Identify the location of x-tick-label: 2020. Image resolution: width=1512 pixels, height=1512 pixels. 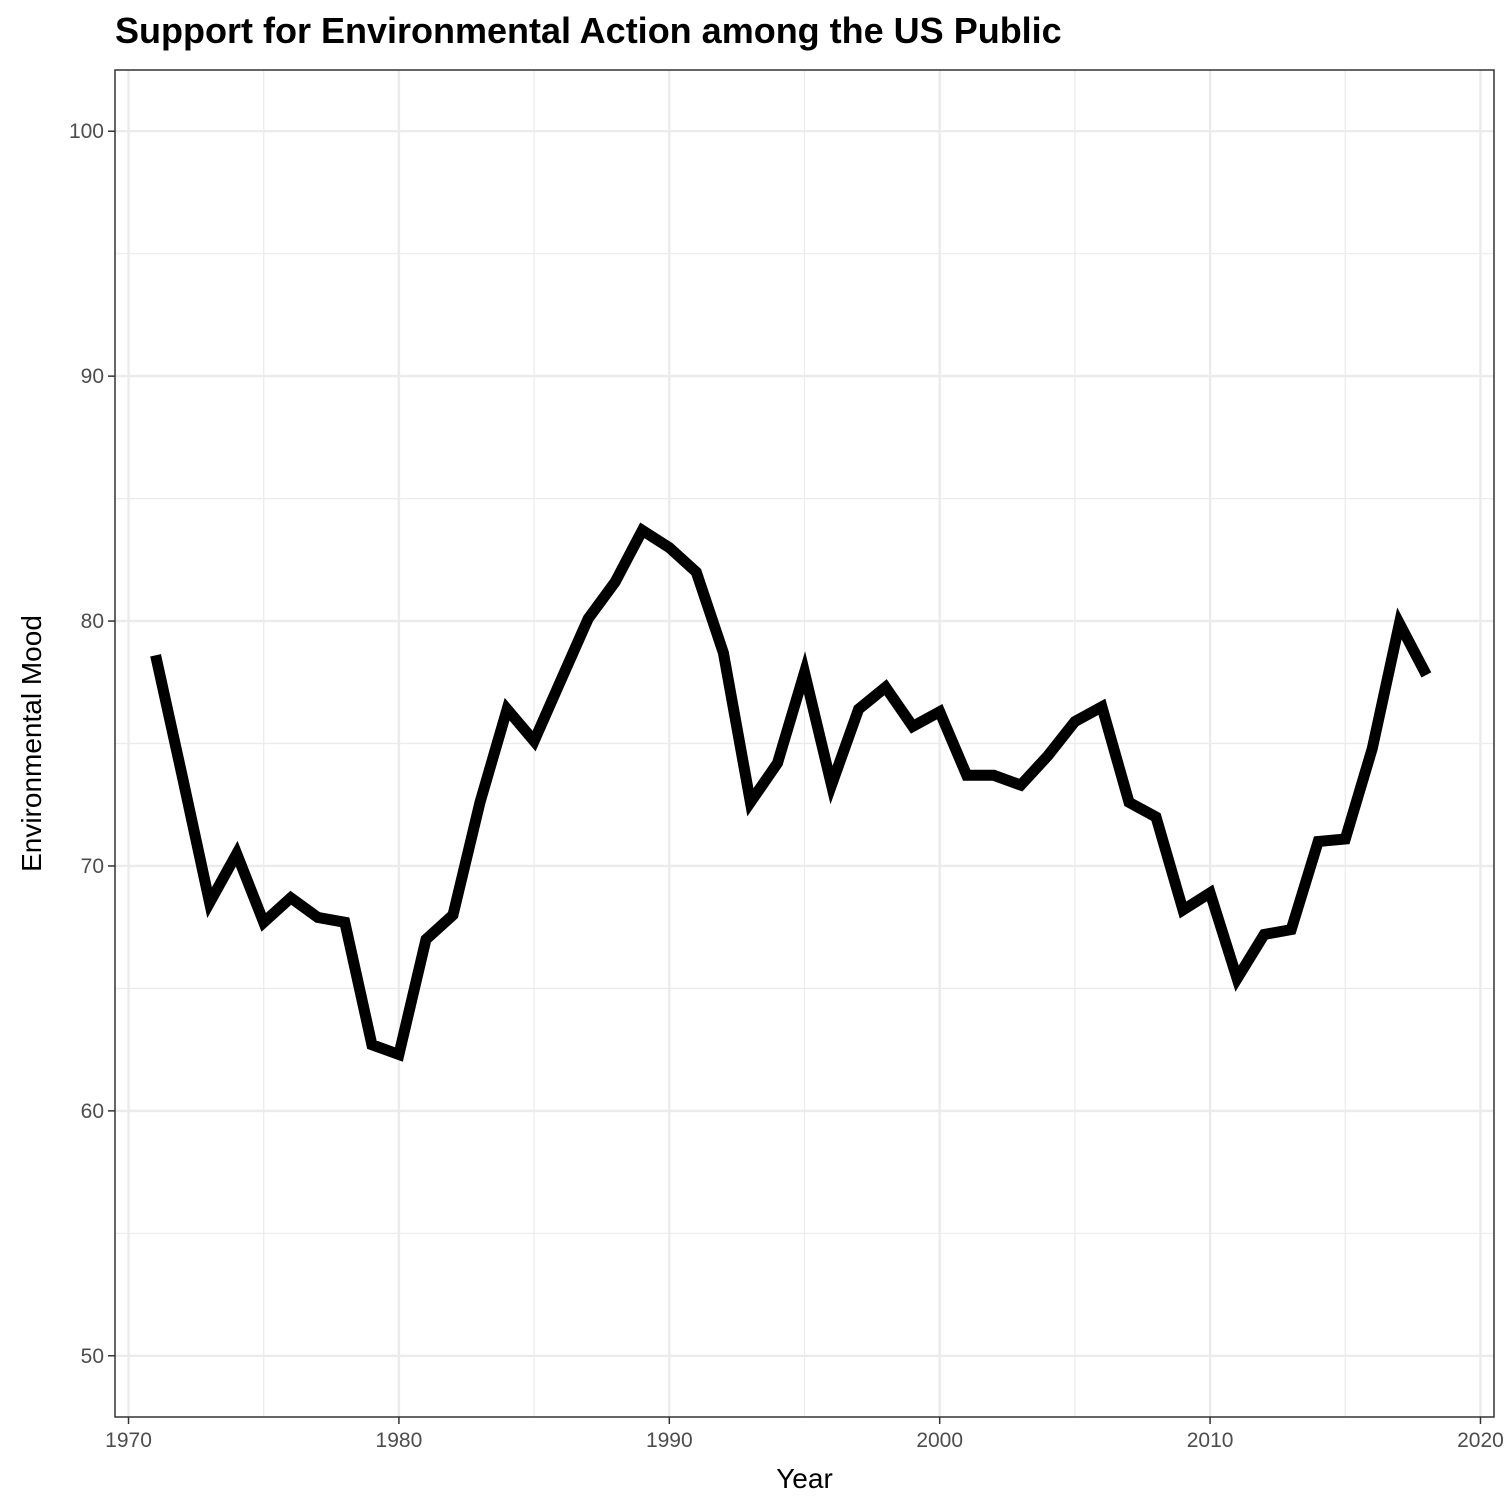
(1480, 1440).